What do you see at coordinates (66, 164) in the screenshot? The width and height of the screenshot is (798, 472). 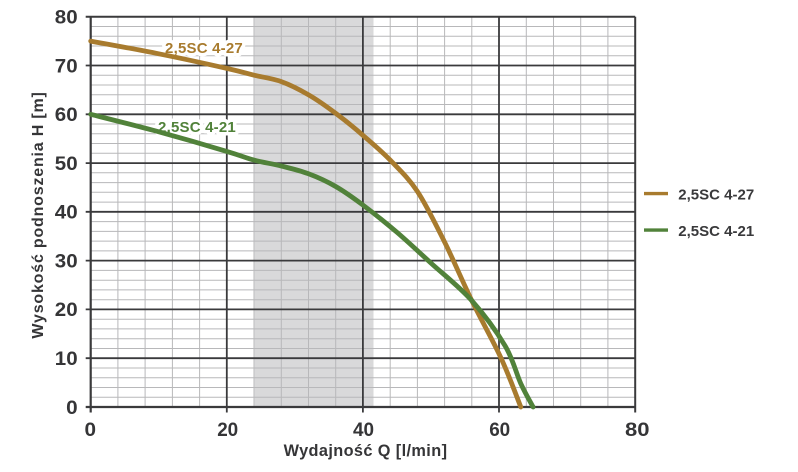 I see `svg-text: 50` at bounding box center [66, 164].